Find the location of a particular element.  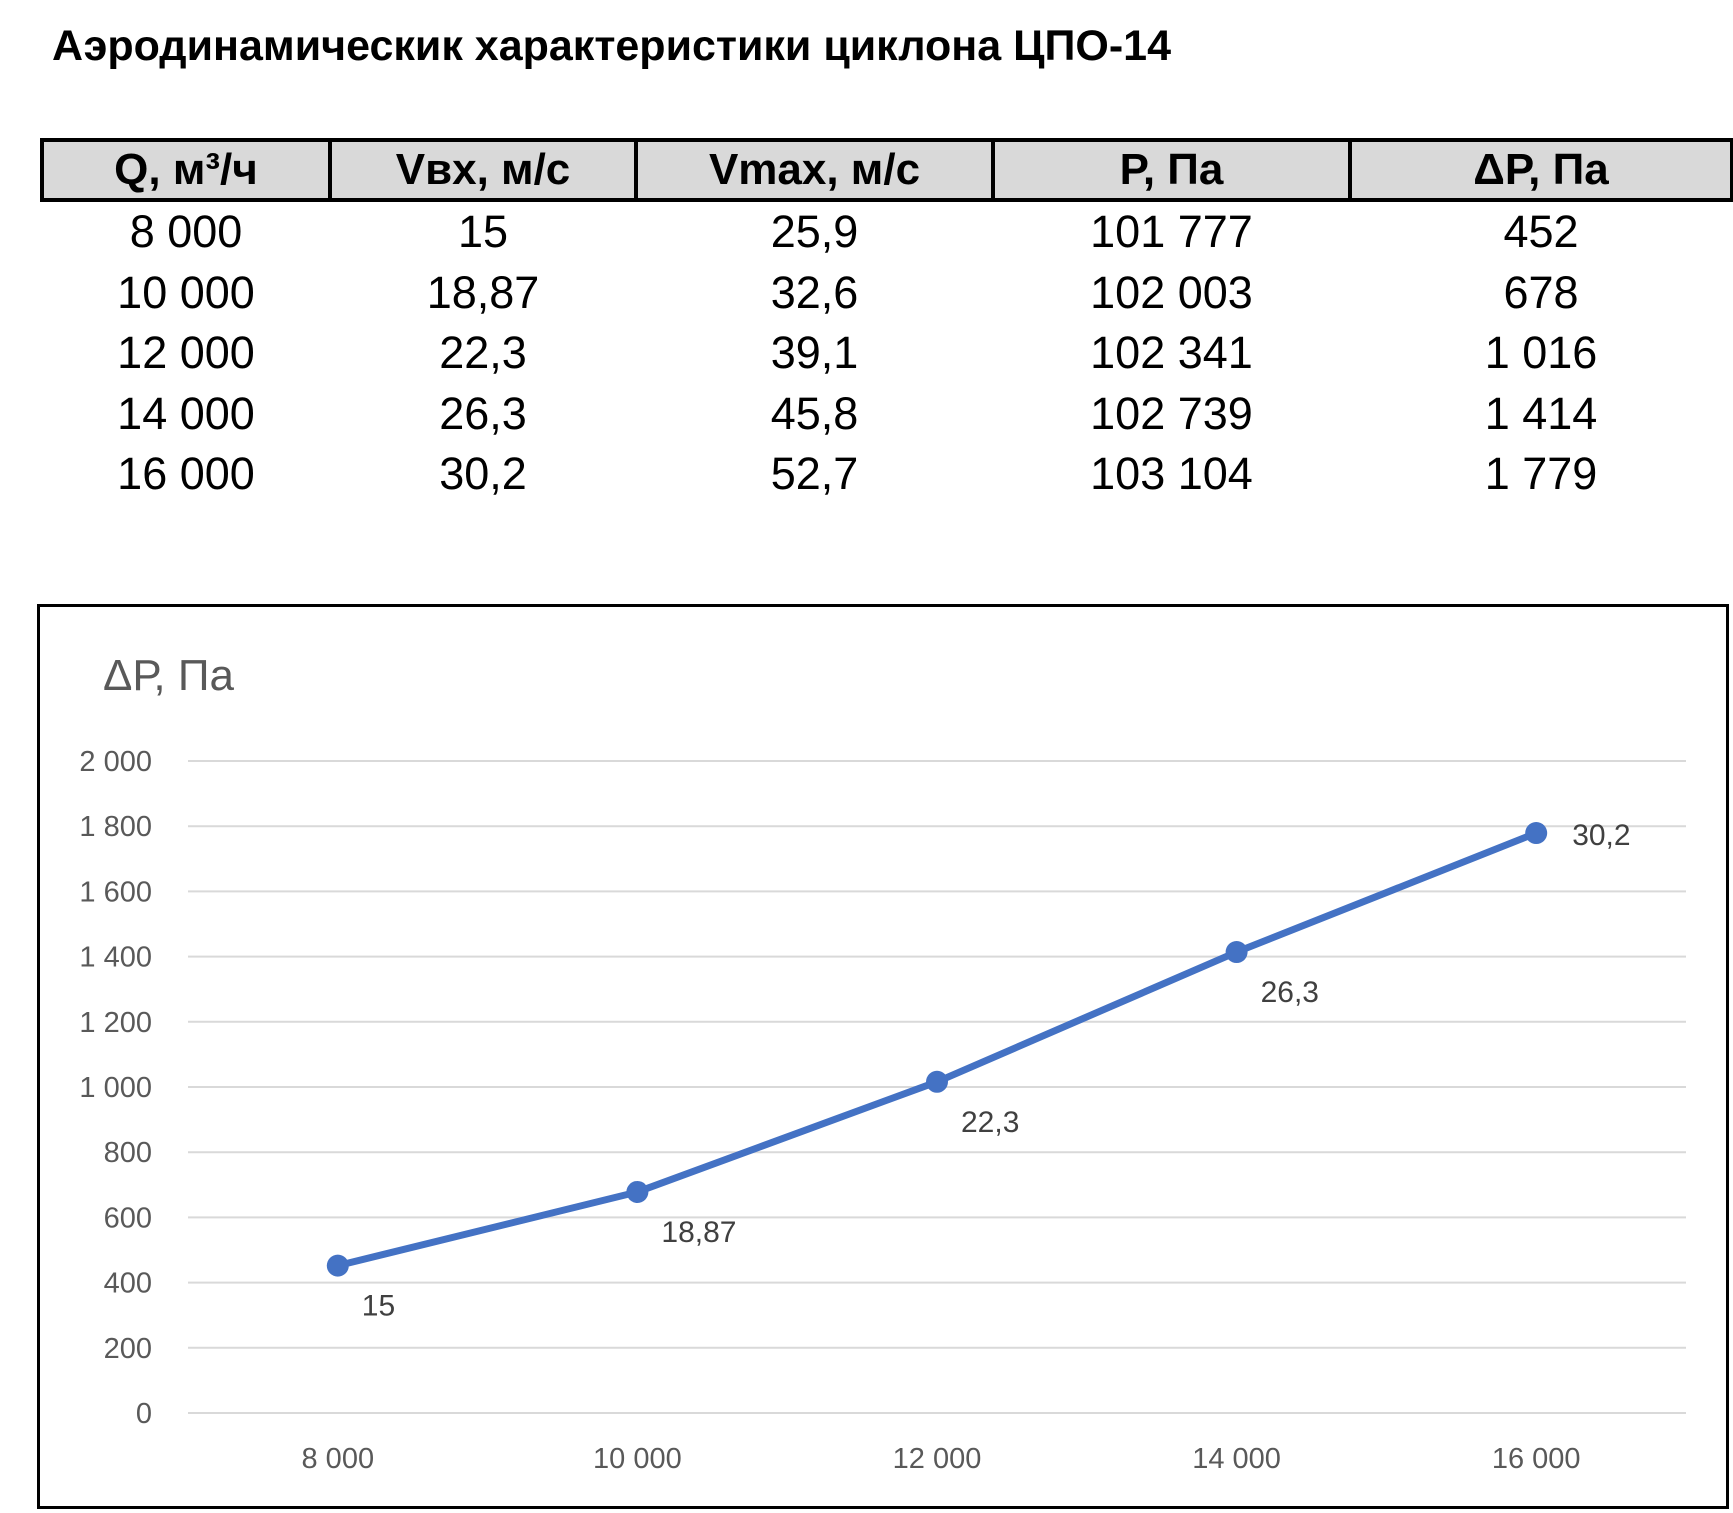

table-cell: 1 414 is located at coordinates (1541, 413).